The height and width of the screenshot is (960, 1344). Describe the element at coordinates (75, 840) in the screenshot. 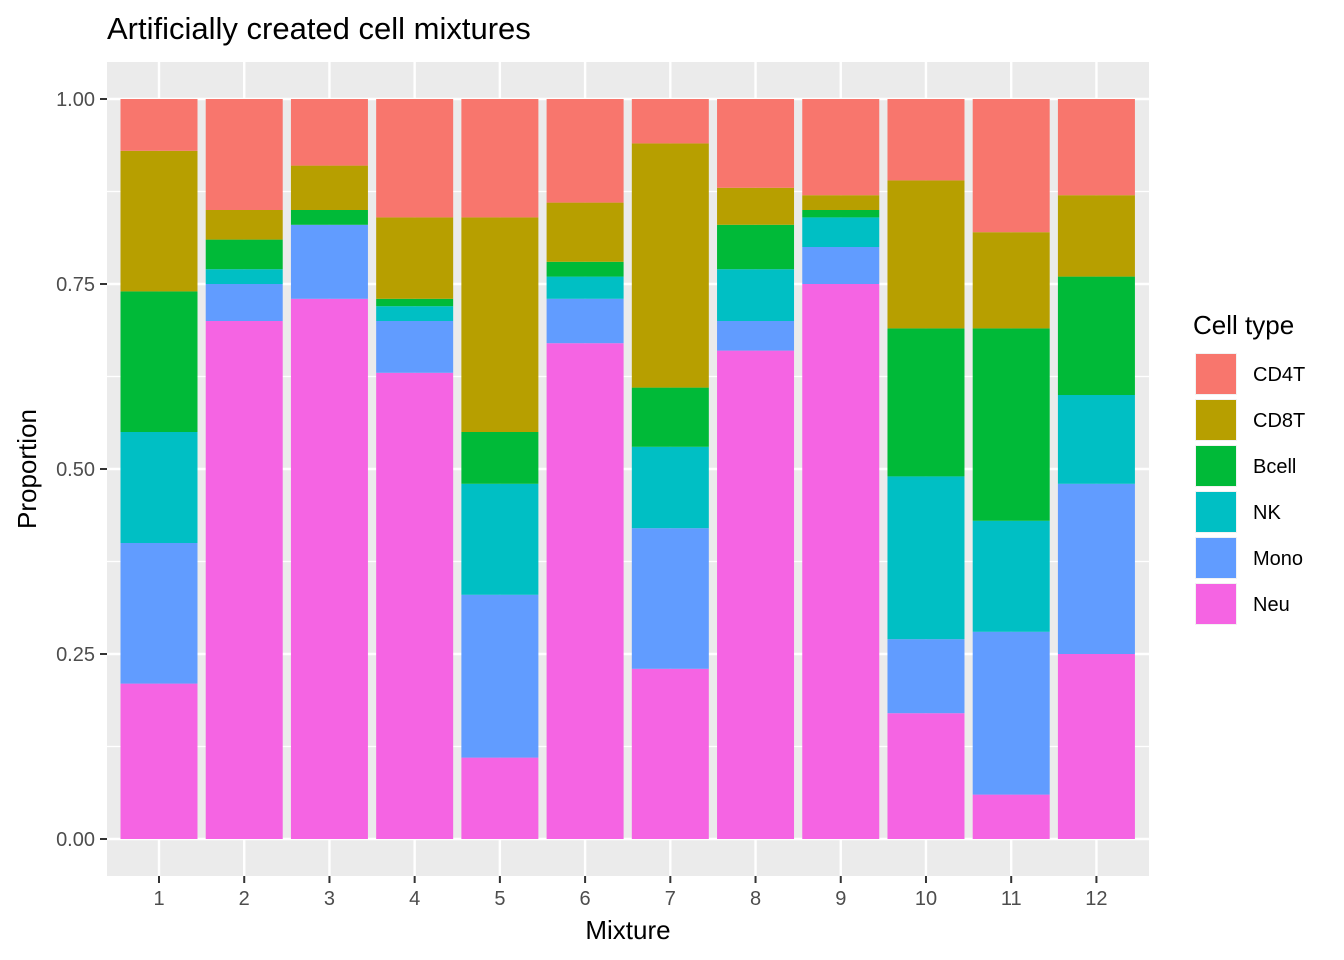

I see `y-tick-label: 0.00` at that location.